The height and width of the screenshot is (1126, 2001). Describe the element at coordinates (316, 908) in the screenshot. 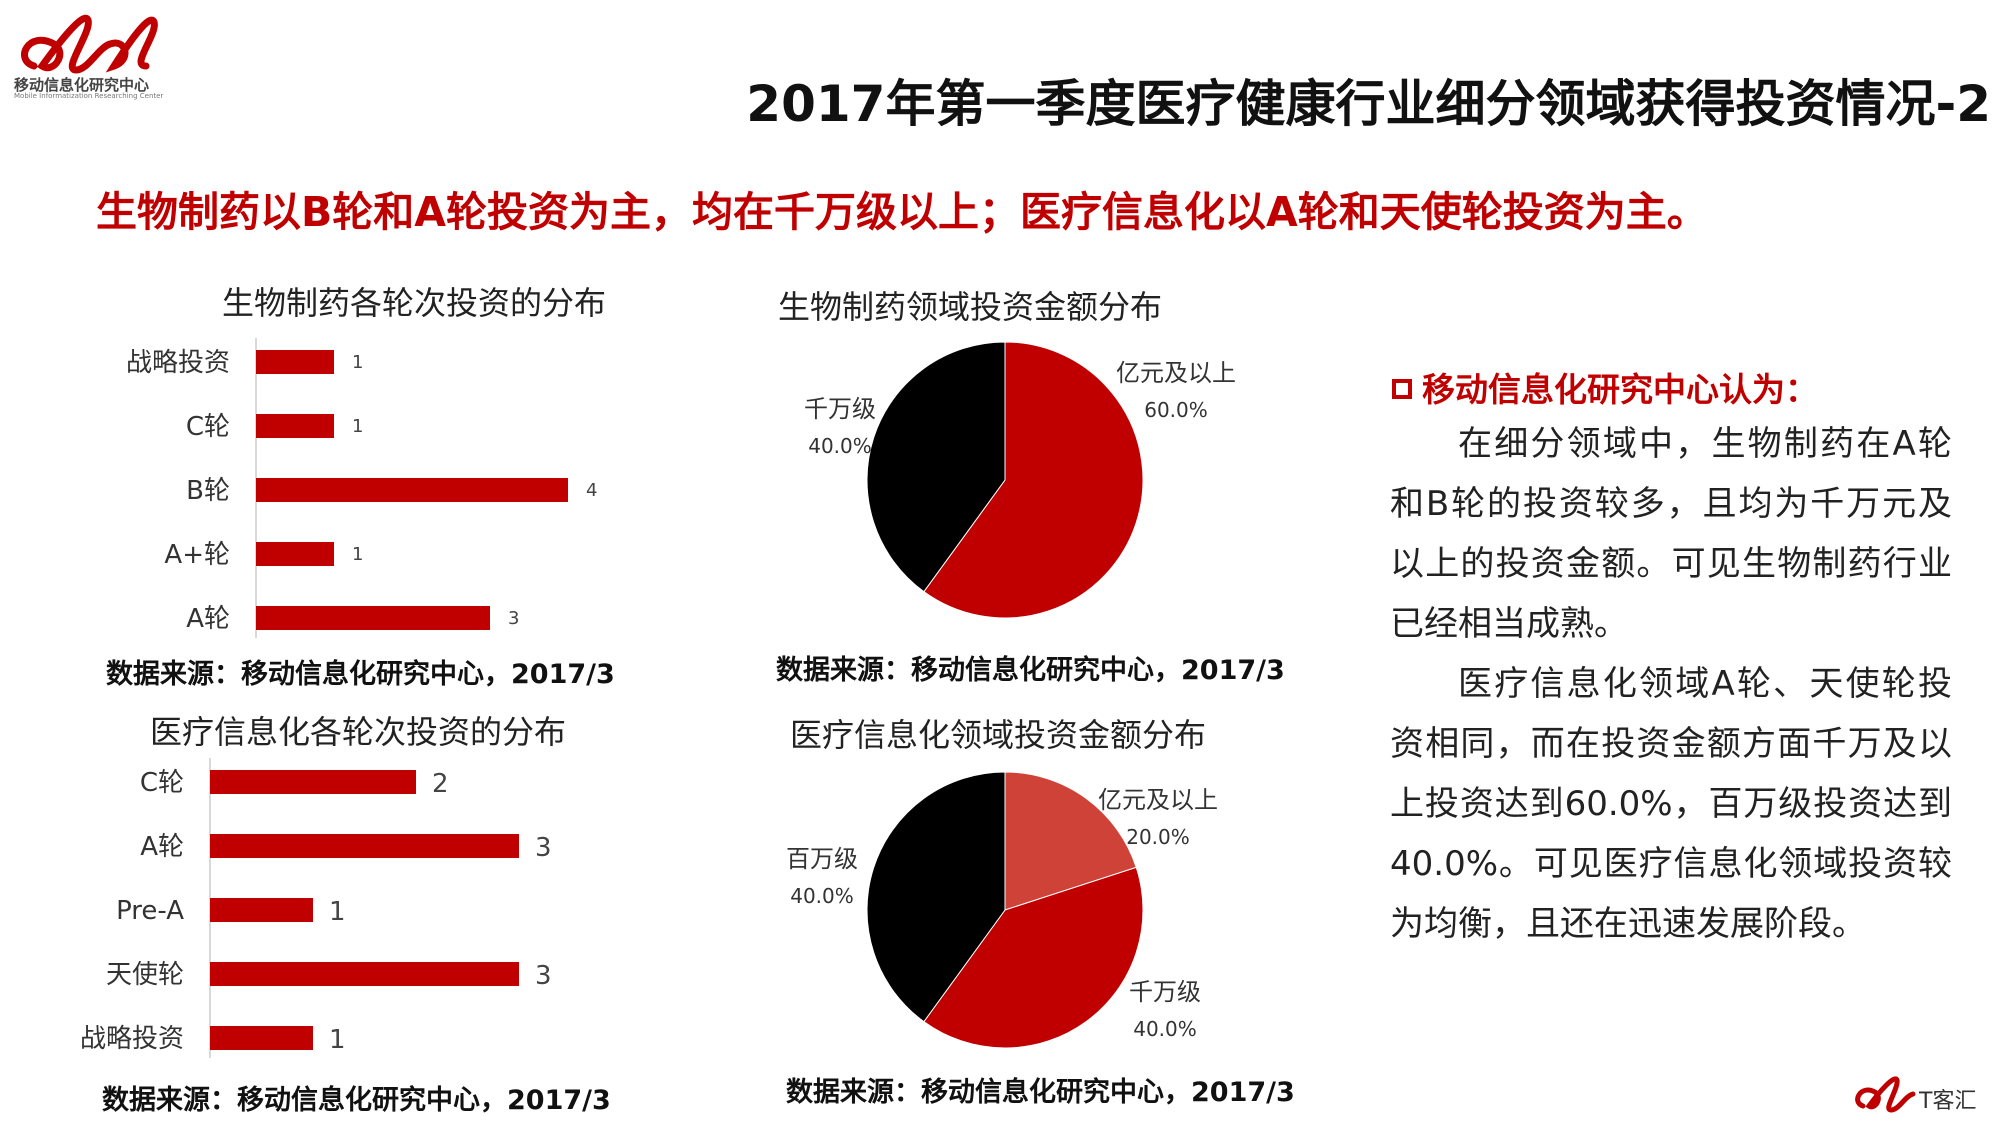

I see `bar-chart-medinfo-rounds: C轮 2 A轮 3 Pre-A 1 天使轮 3 战略投资 1` at that location.